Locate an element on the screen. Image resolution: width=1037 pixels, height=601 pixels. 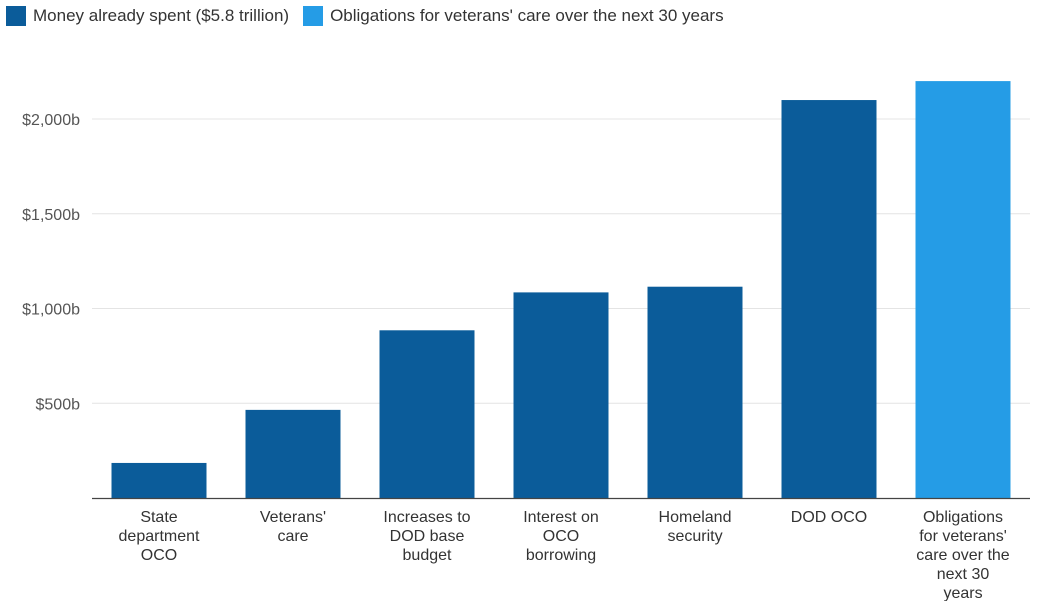
x-tick-label-3: Interest on OCO borrowing is located at coordinates (561, 536).